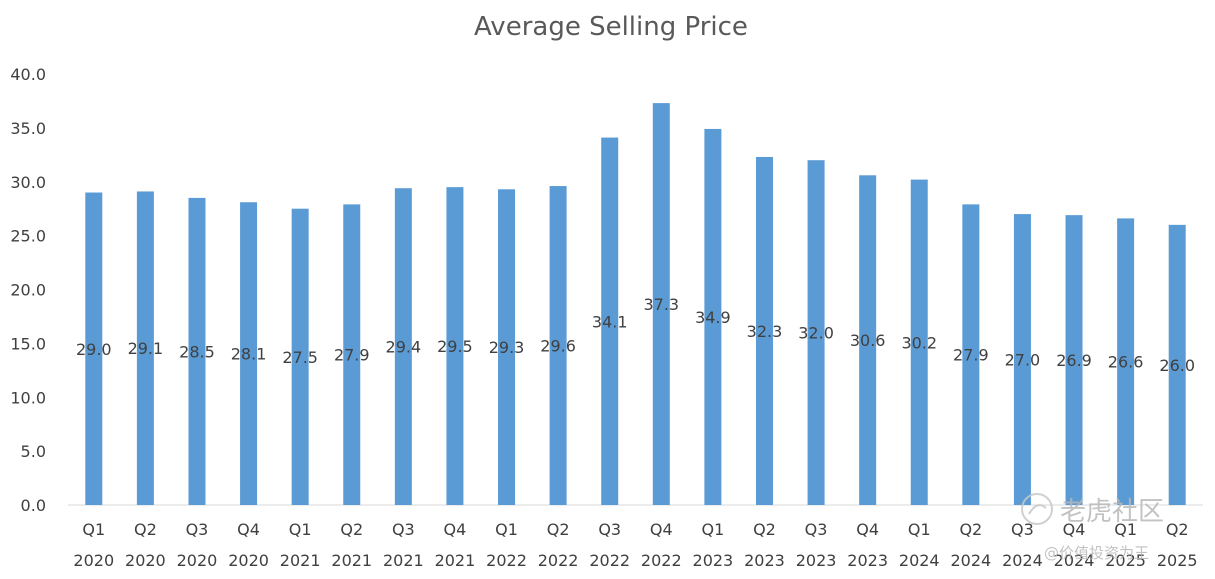  I want to click on data-label: 29.0, so click(94, 349).